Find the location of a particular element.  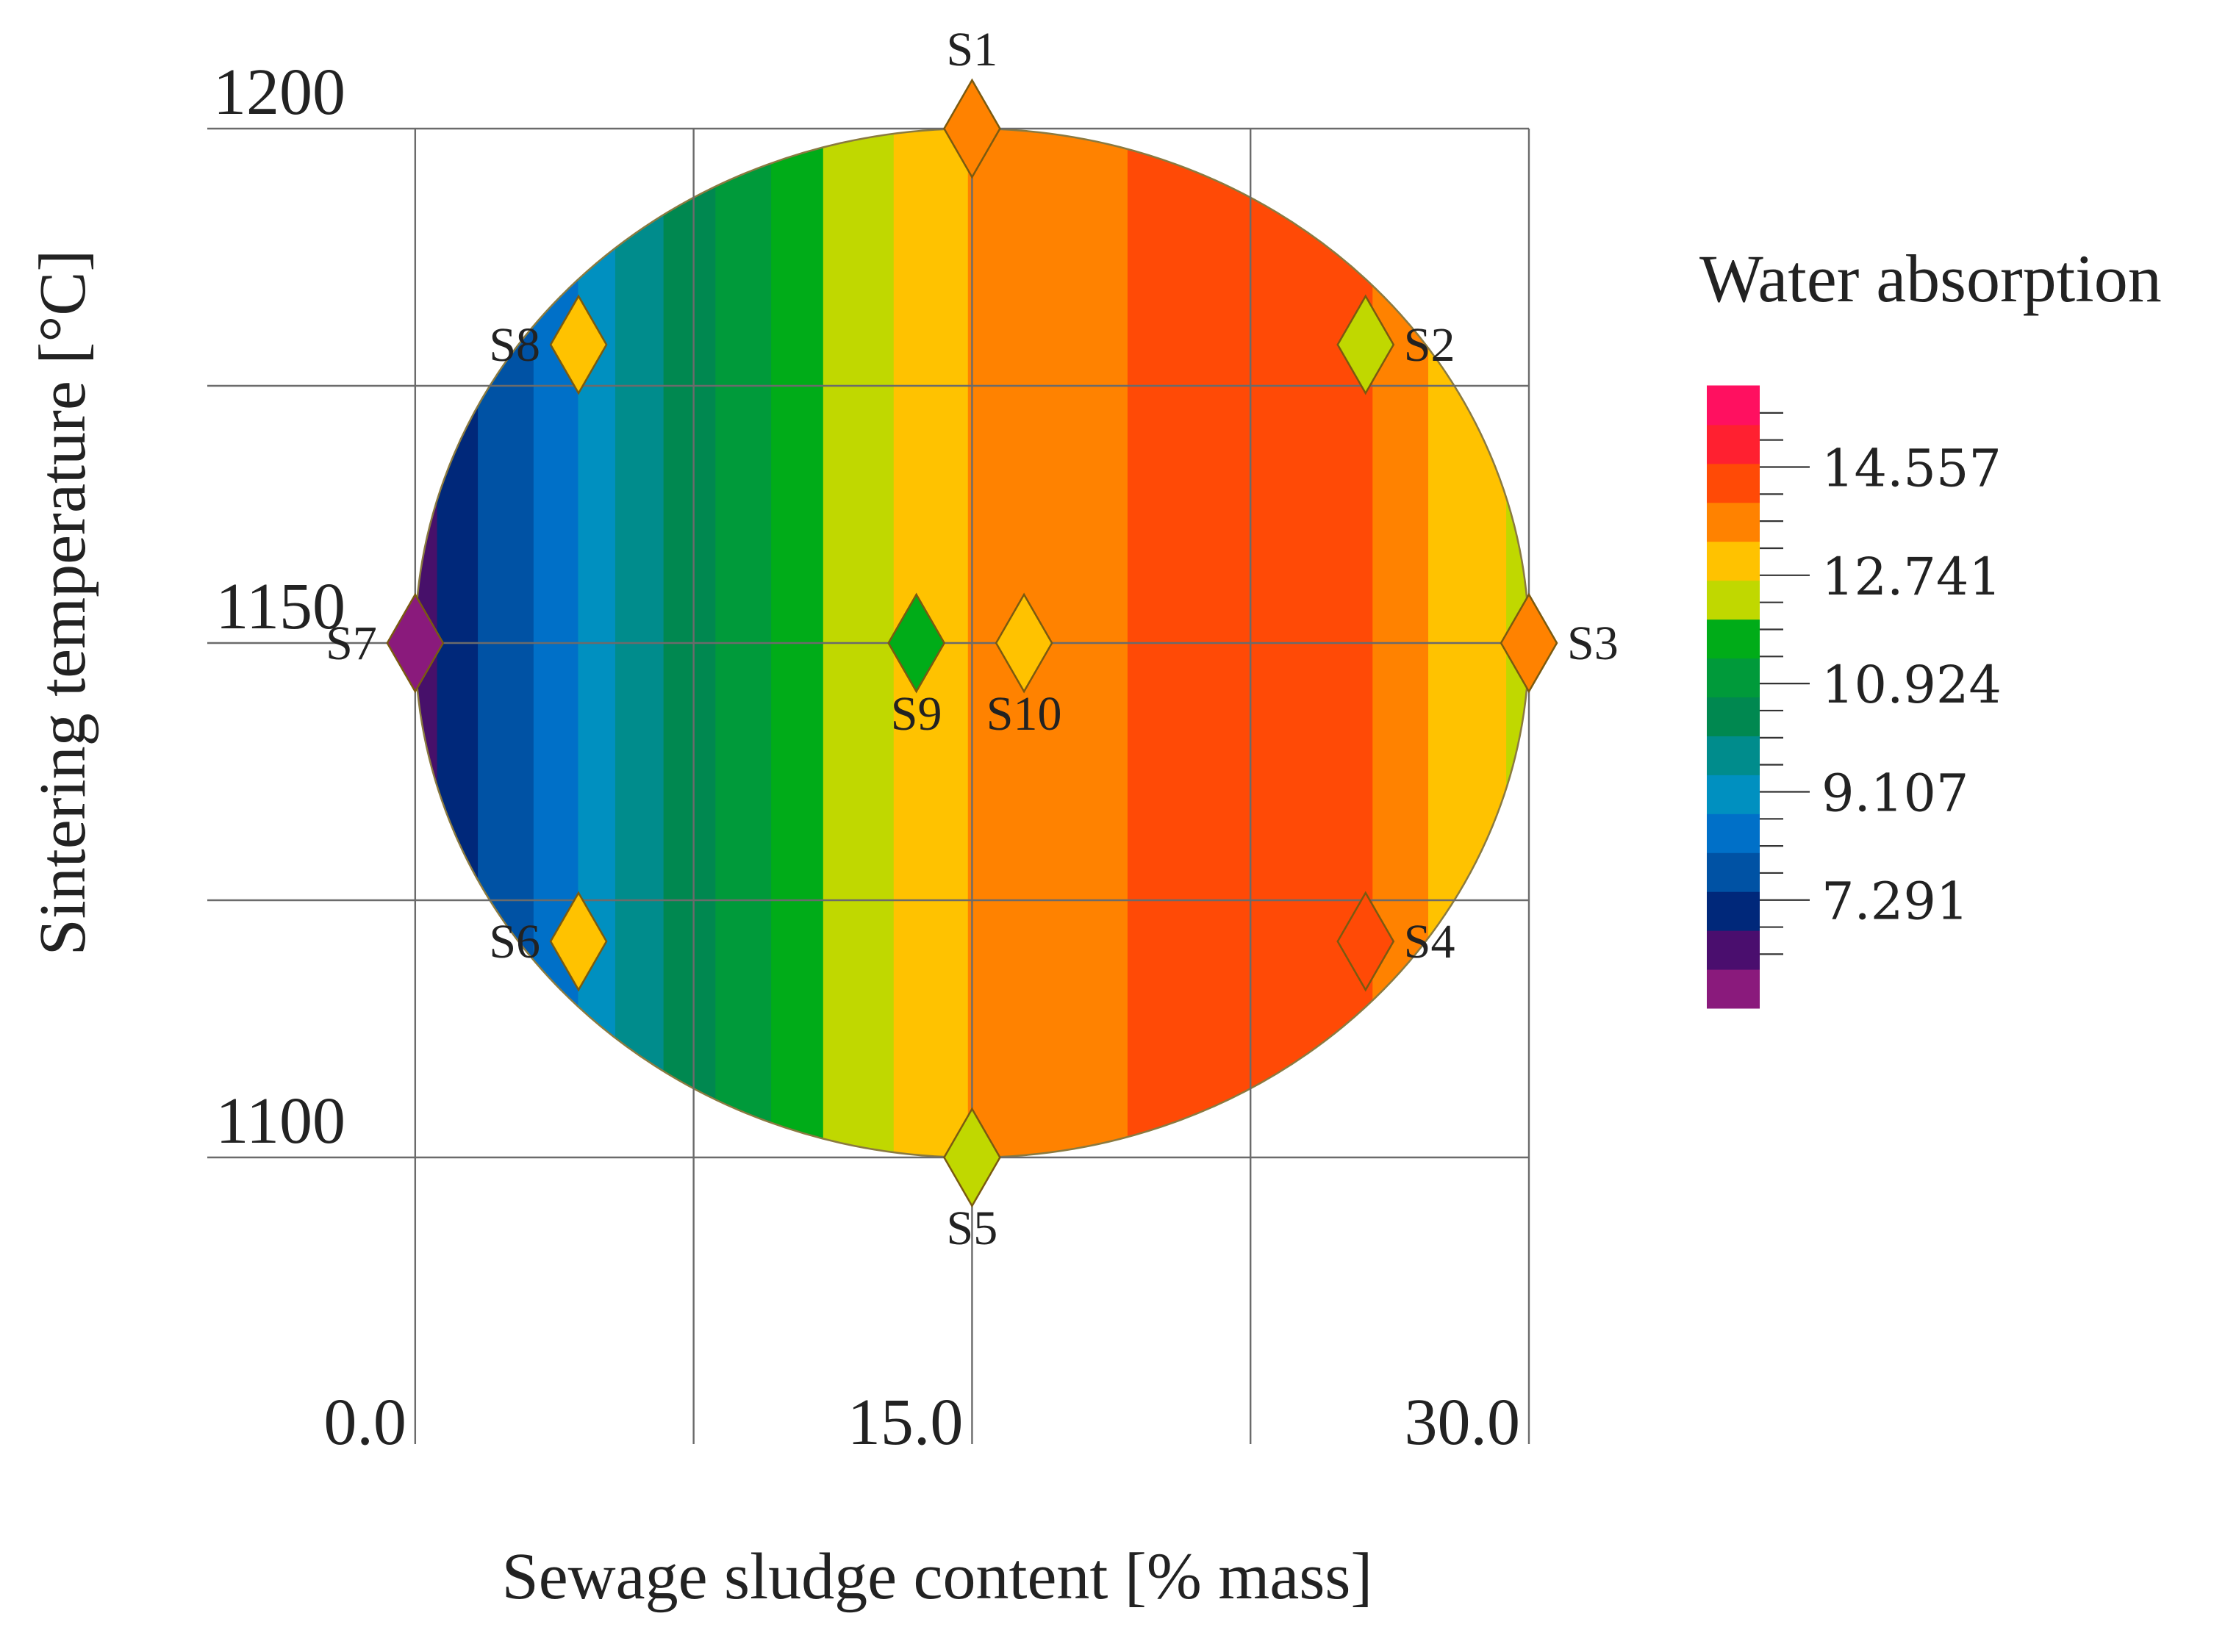

point-label-s6: S6 is located at coordinates (514, 942).